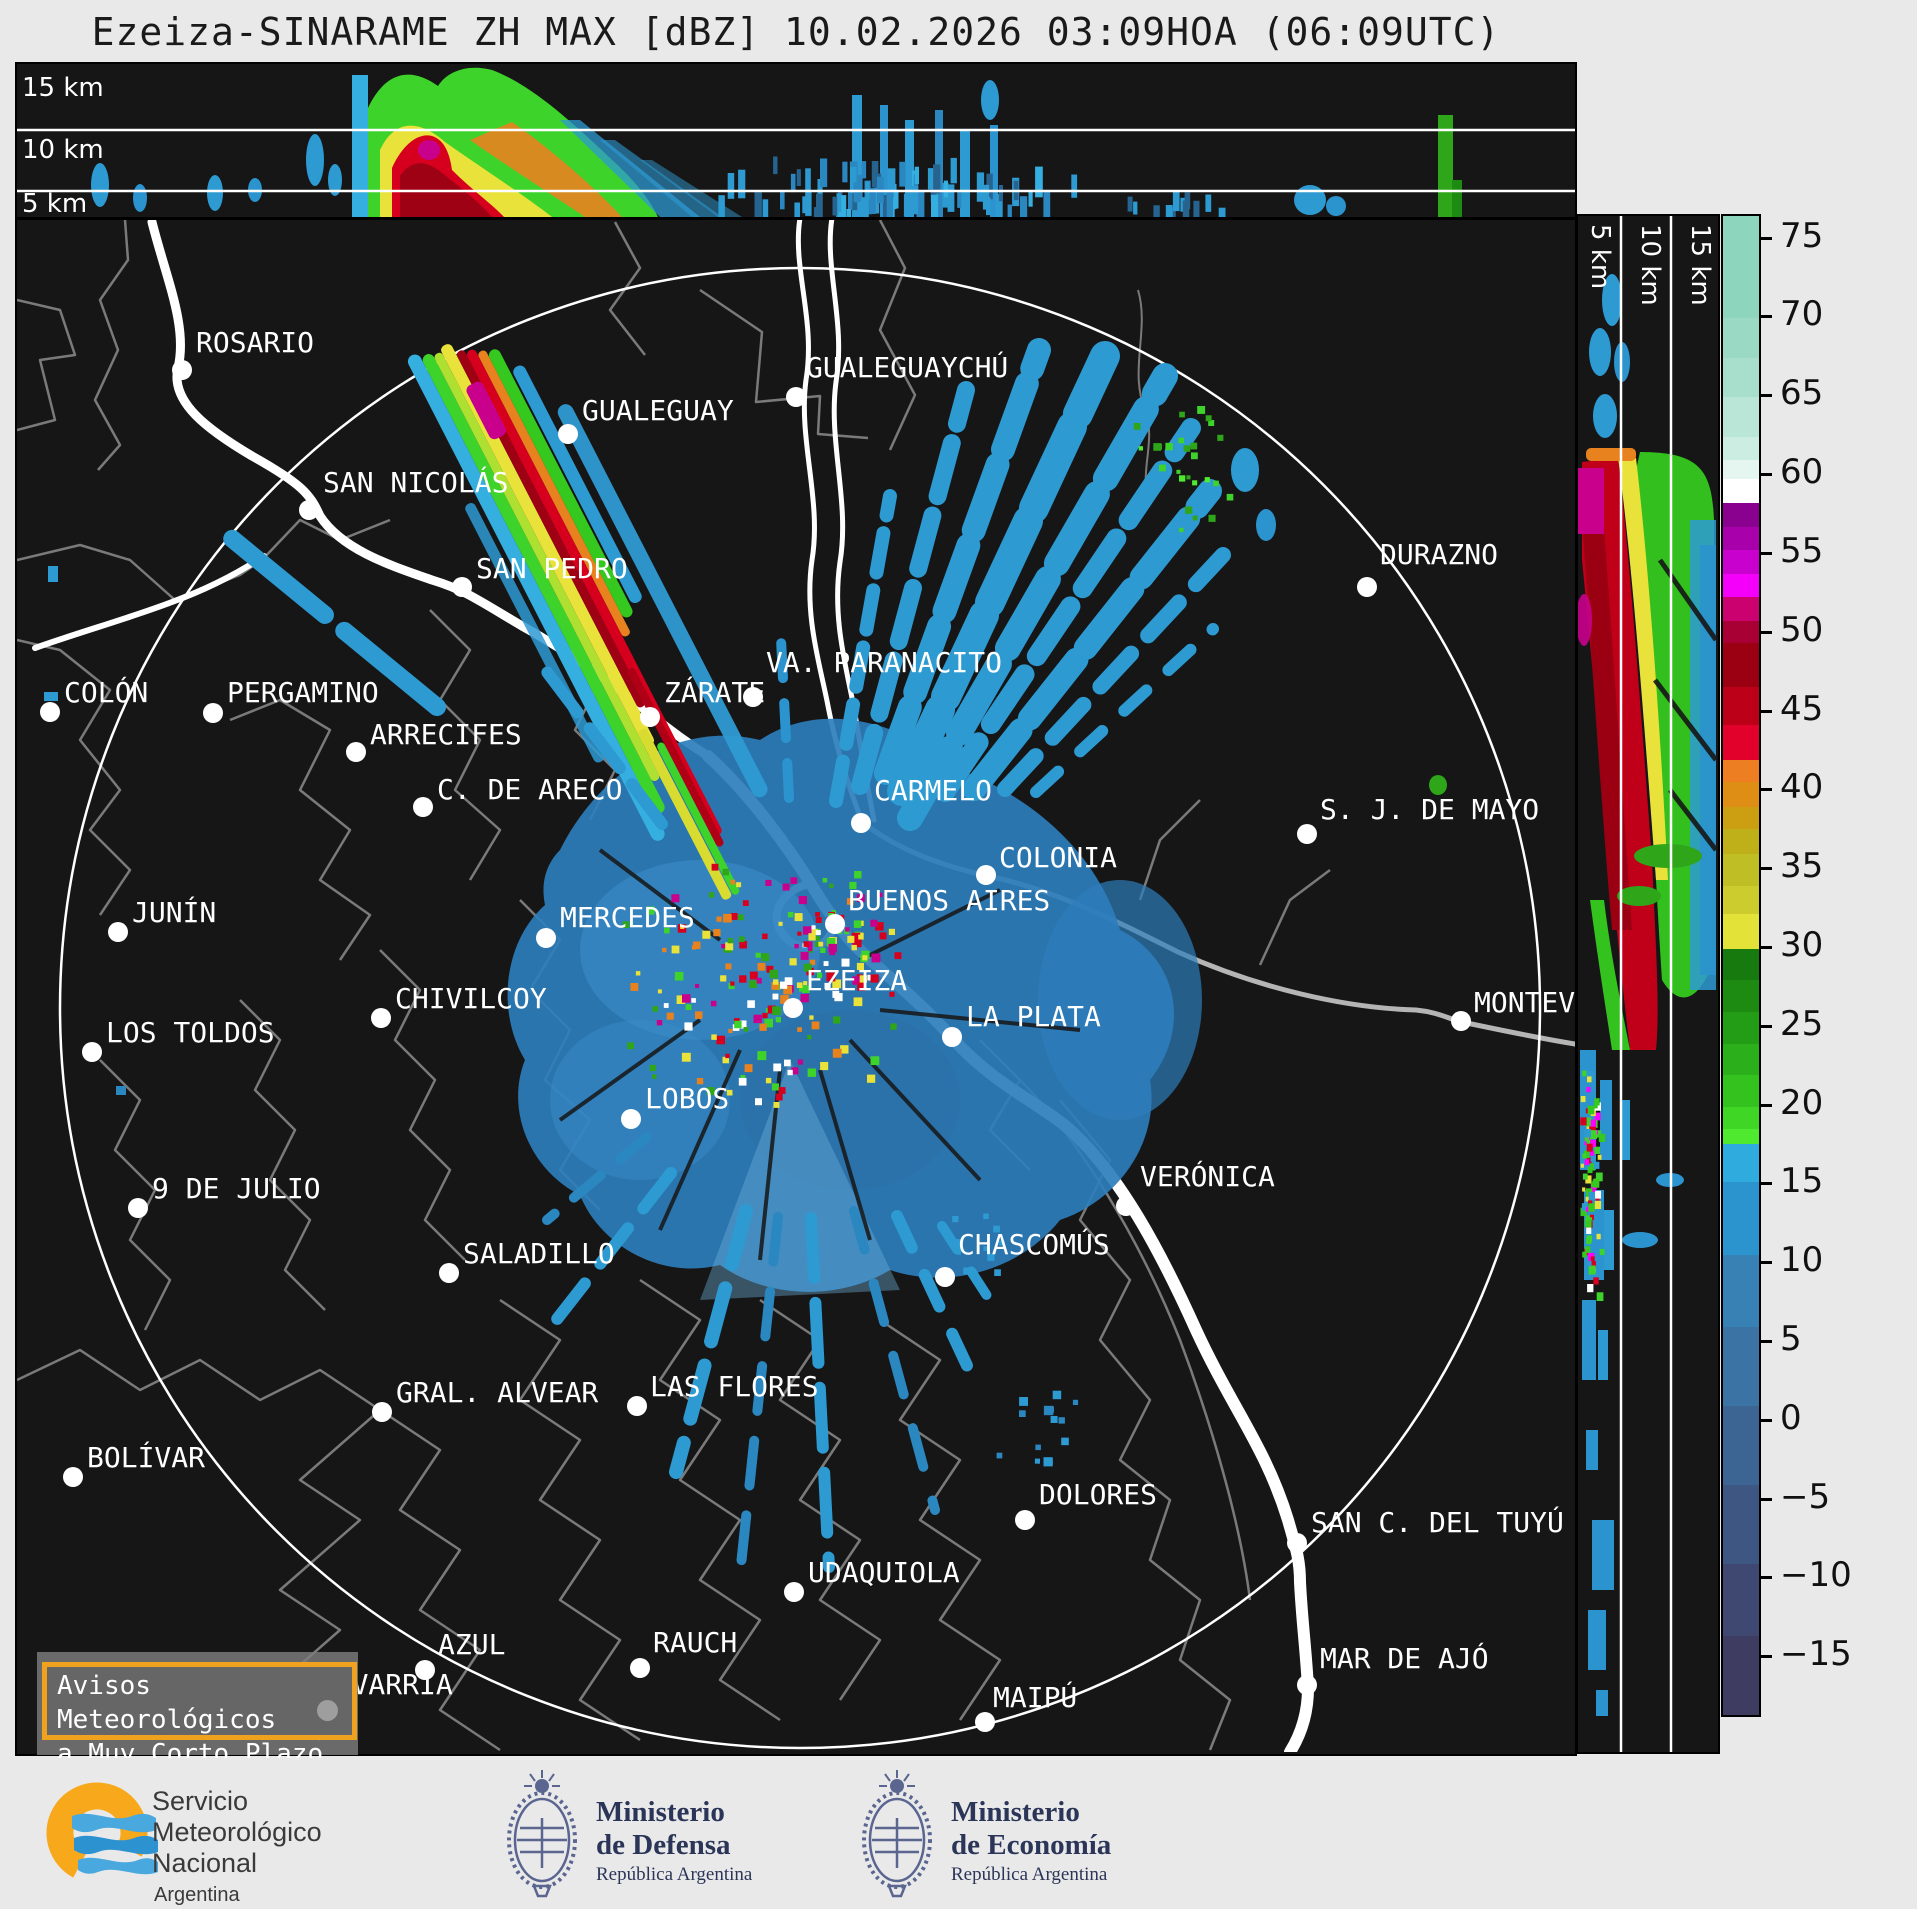 The height and width of the screenshot is (1909, 1917). I want to click on right-5km-label: 5 km, so click(1600, 256).